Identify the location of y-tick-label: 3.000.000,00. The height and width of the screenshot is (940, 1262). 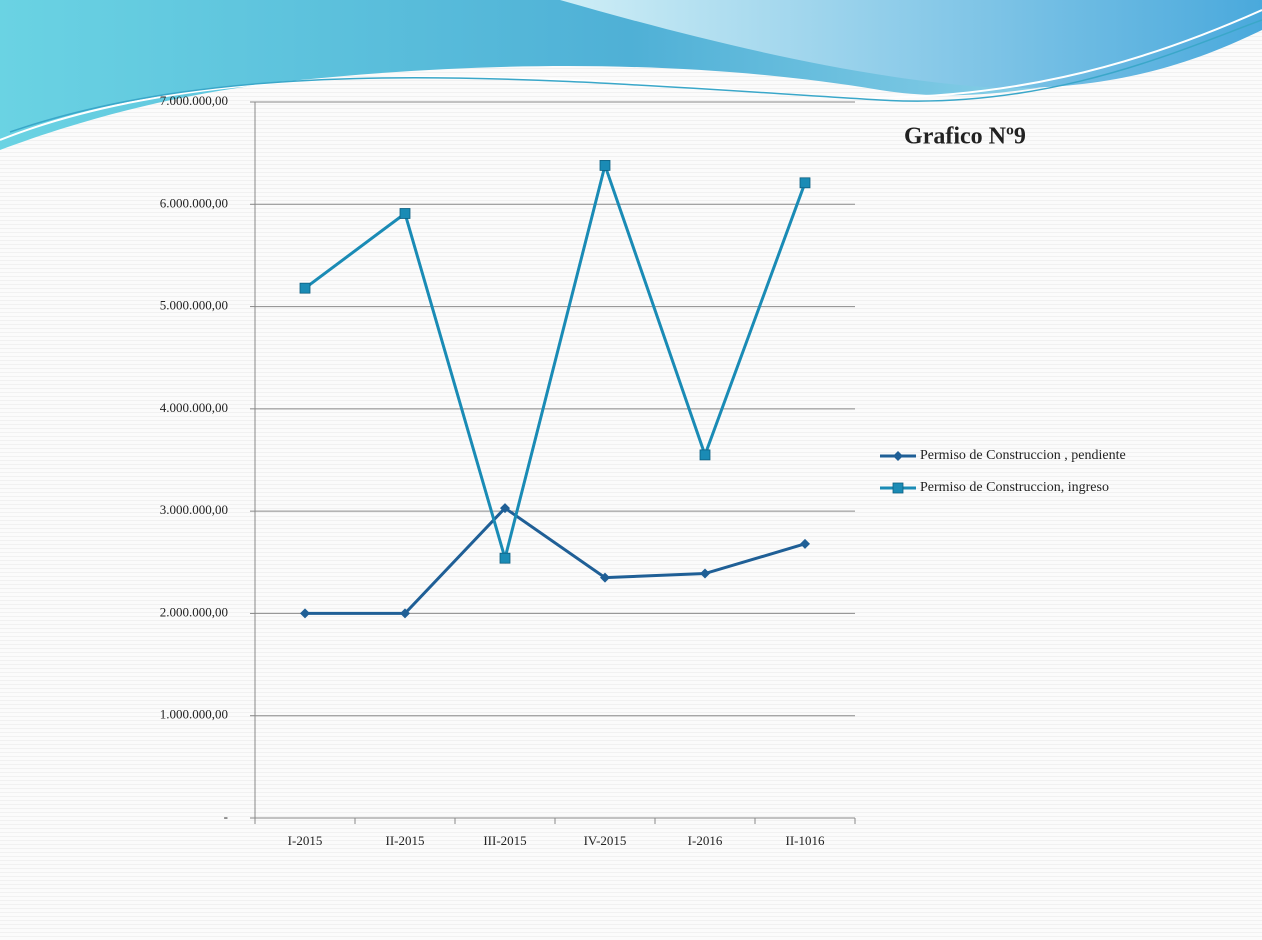
(194, 509).